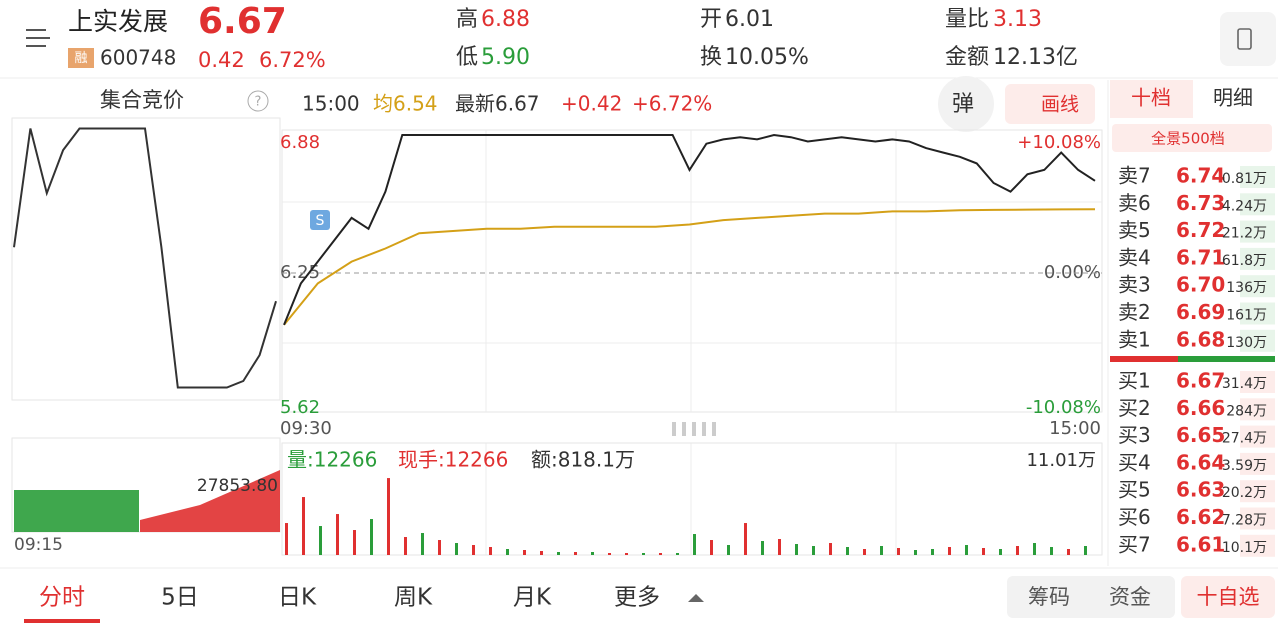  Describe the element at coordinates (1200, 339) in the screenshot. I see `ob-price: 6.68` at that location.